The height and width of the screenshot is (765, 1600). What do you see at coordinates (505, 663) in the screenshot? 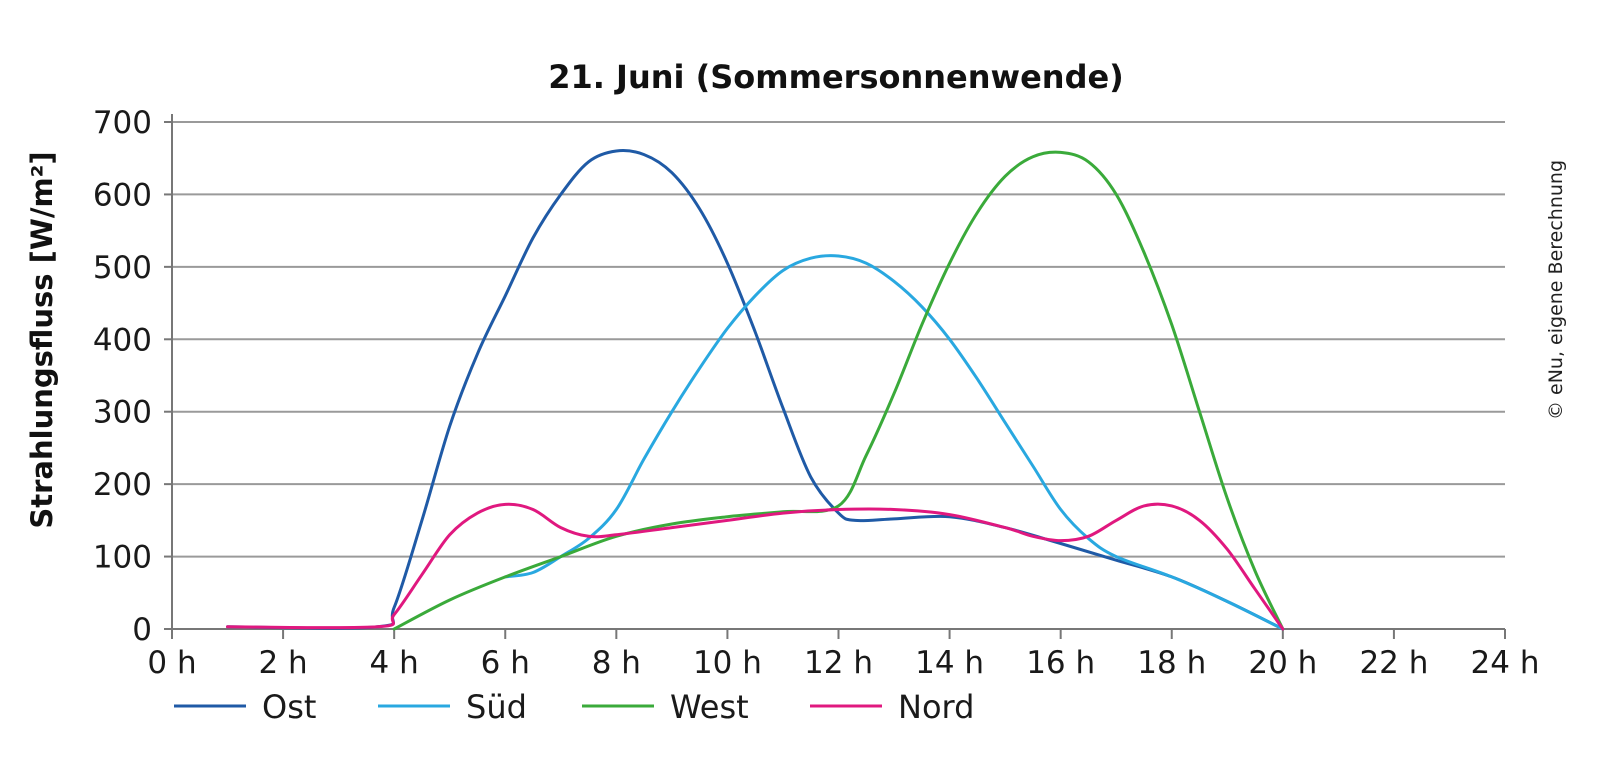
I see `x-tick-label: 6 h` at bounding box center [505, 663].